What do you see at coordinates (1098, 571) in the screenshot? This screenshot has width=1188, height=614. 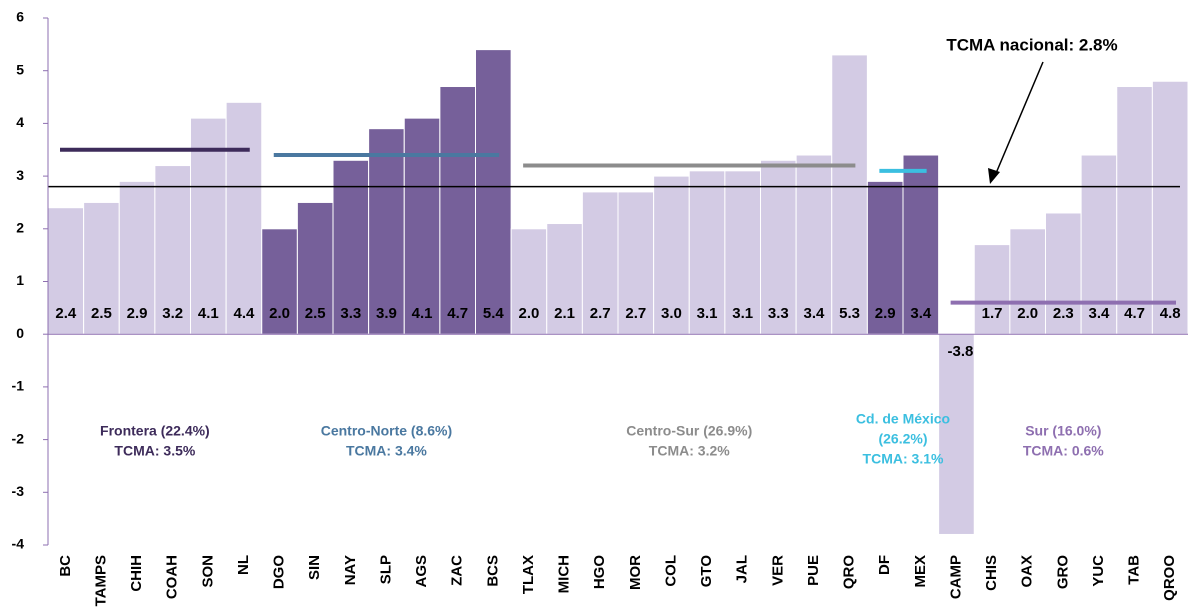 I see `x-tick-label: YUC` at bounding box center [1098, 571].